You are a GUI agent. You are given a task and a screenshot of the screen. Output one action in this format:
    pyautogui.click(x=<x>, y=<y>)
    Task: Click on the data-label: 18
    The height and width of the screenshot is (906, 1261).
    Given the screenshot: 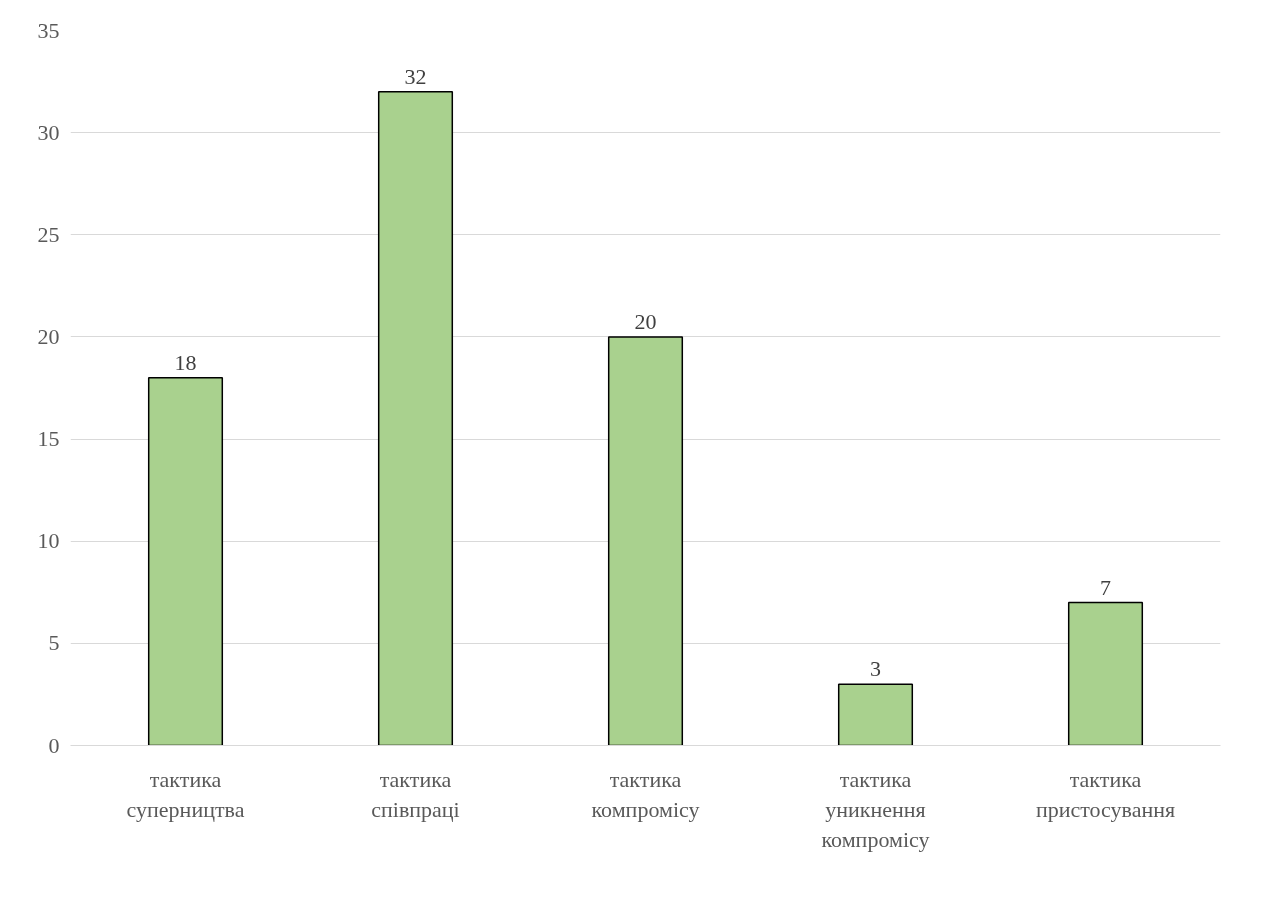 What is the action you would take?
    pyautogui.click(x=185, y=362)
    